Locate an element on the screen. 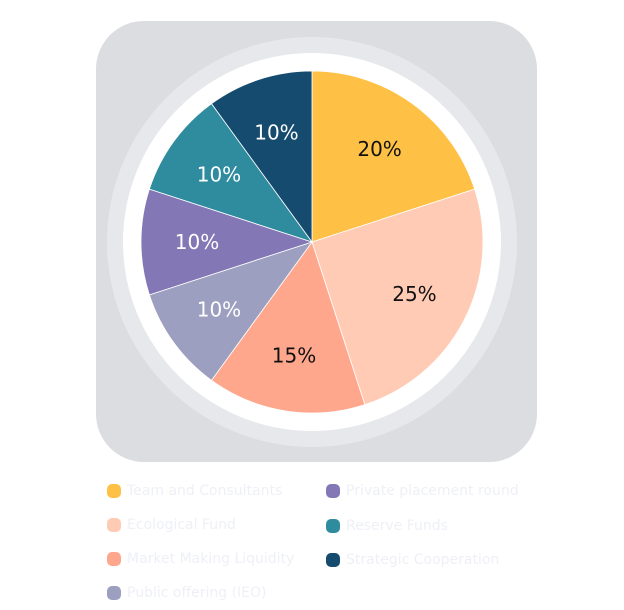 Image resolution: width=624 pixels, height=610 pixels. legend-item-6: Reserve Funds is located at coordinates (387, 526).